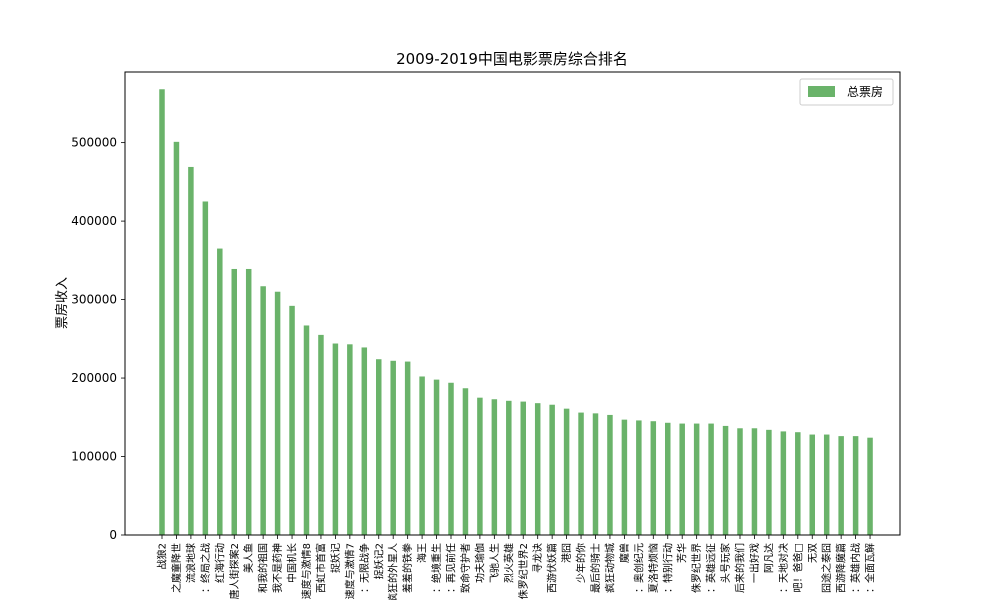 The height and width of the screenshot is (600, 1000). Describe the element at coordinates (595, 568) in the screenshot. I see `x-tick-label: 最后的骑士` at that location.